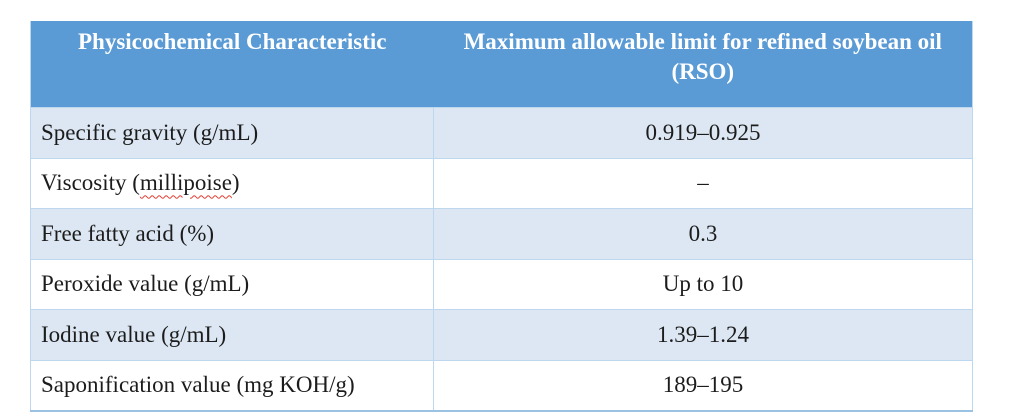  I want to click on cell-limit: –, so click(703, 183).